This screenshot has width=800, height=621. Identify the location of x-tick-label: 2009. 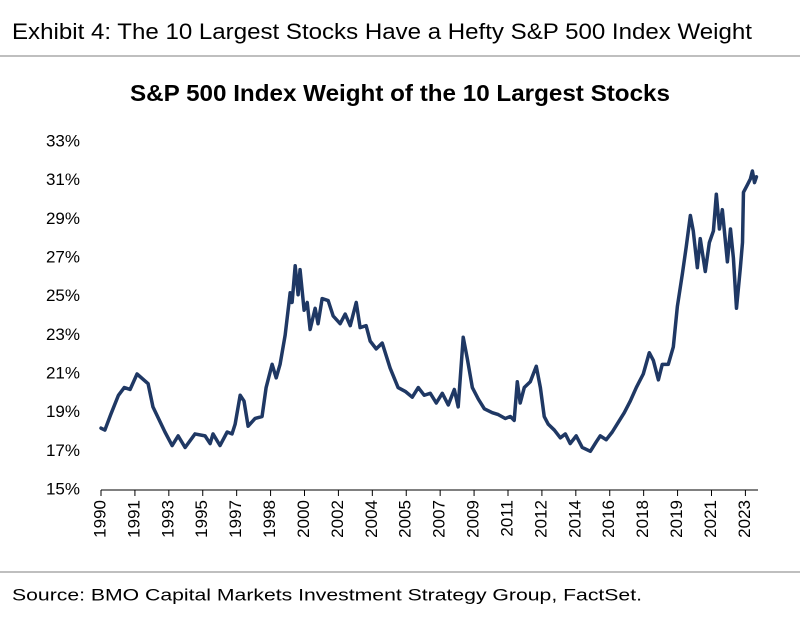
(473, 519).